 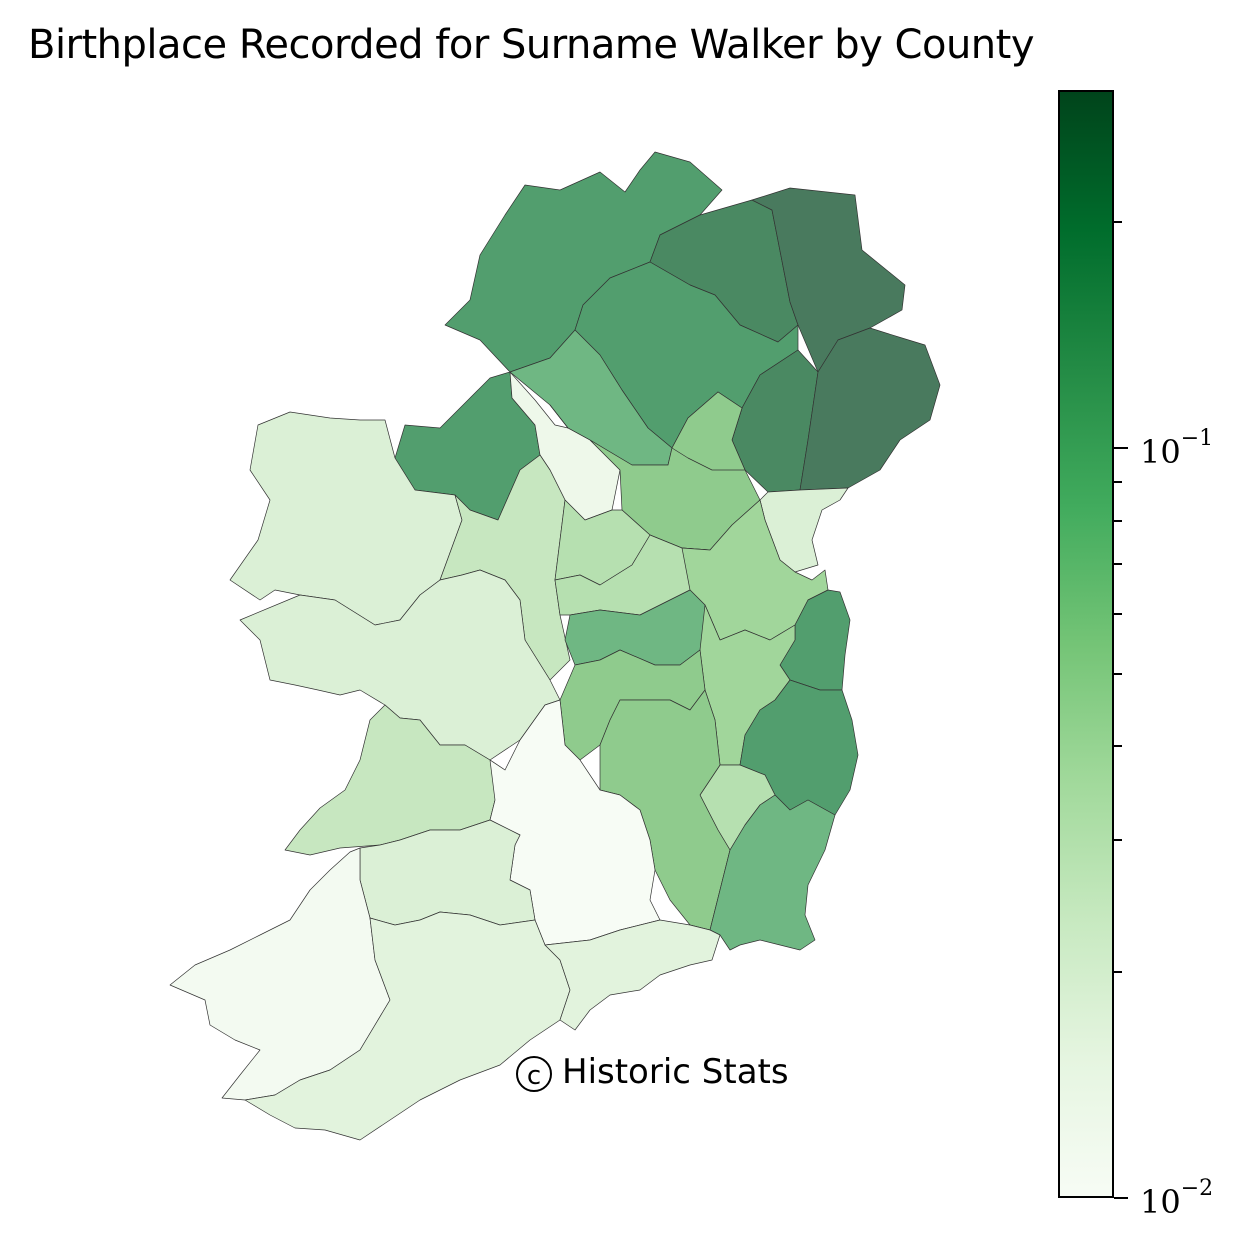 What do you see at coordinates (534, 1073) in the screenshot?
I see `copyright-icon: c` at bounding box center [534, 1073].